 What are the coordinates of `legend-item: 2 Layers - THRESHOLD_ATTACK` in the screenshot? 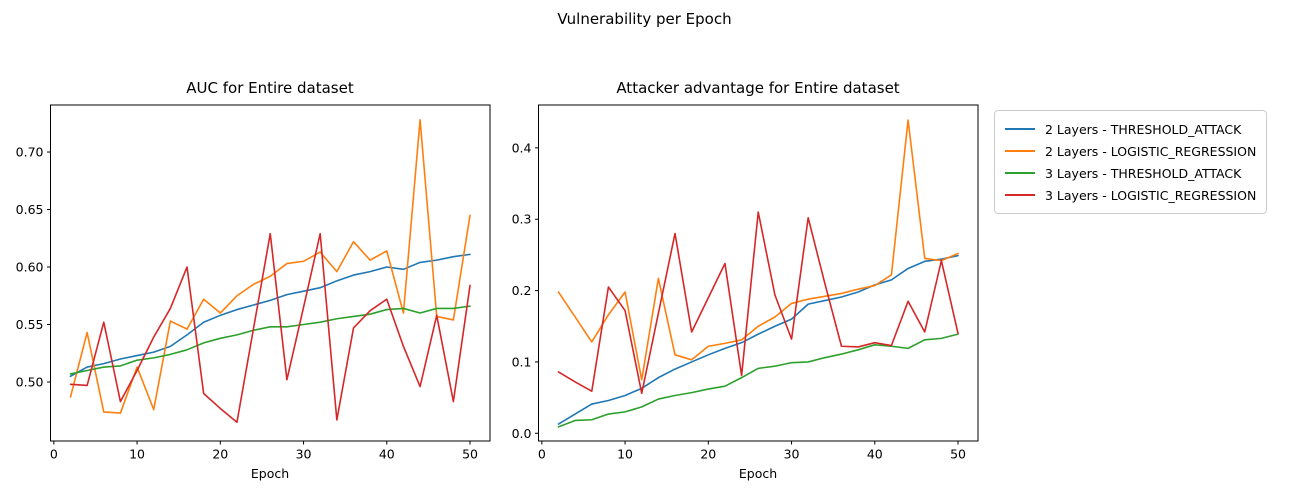 It's located at (1130, 129).